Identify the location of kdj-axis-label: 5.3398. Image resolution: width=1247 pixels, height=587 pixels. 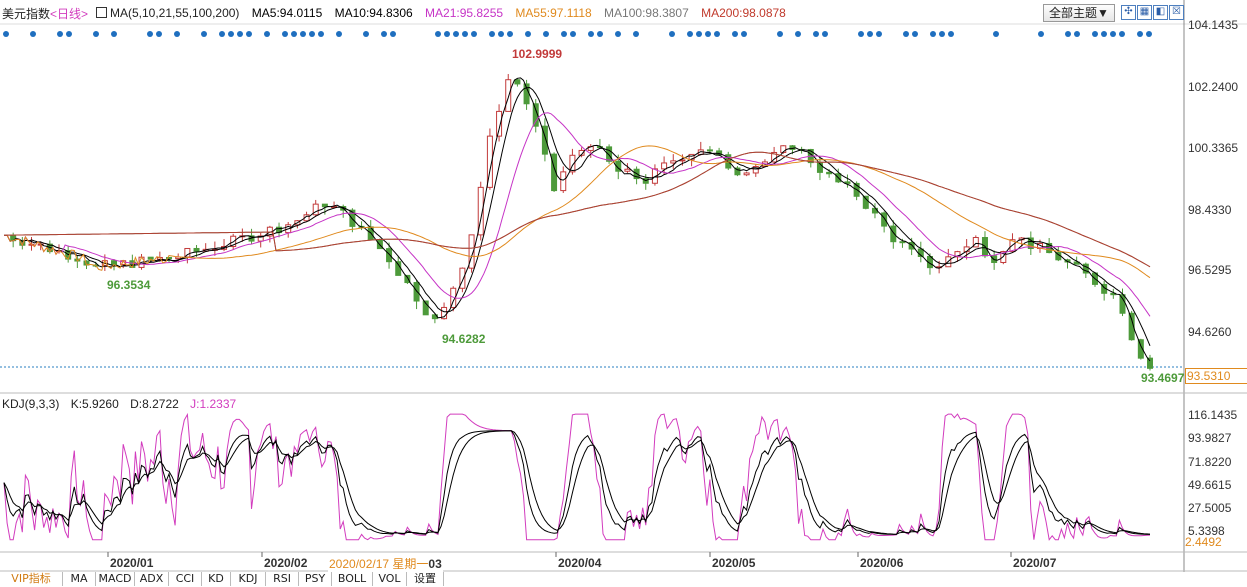
(1206, 531).